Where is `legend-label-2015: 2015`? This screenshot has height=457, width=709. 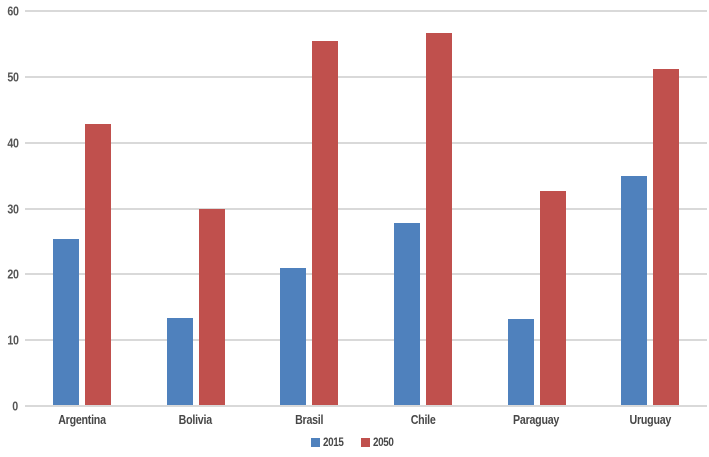 legend-label-2015: 2015 is located at coordinates (333, 442).